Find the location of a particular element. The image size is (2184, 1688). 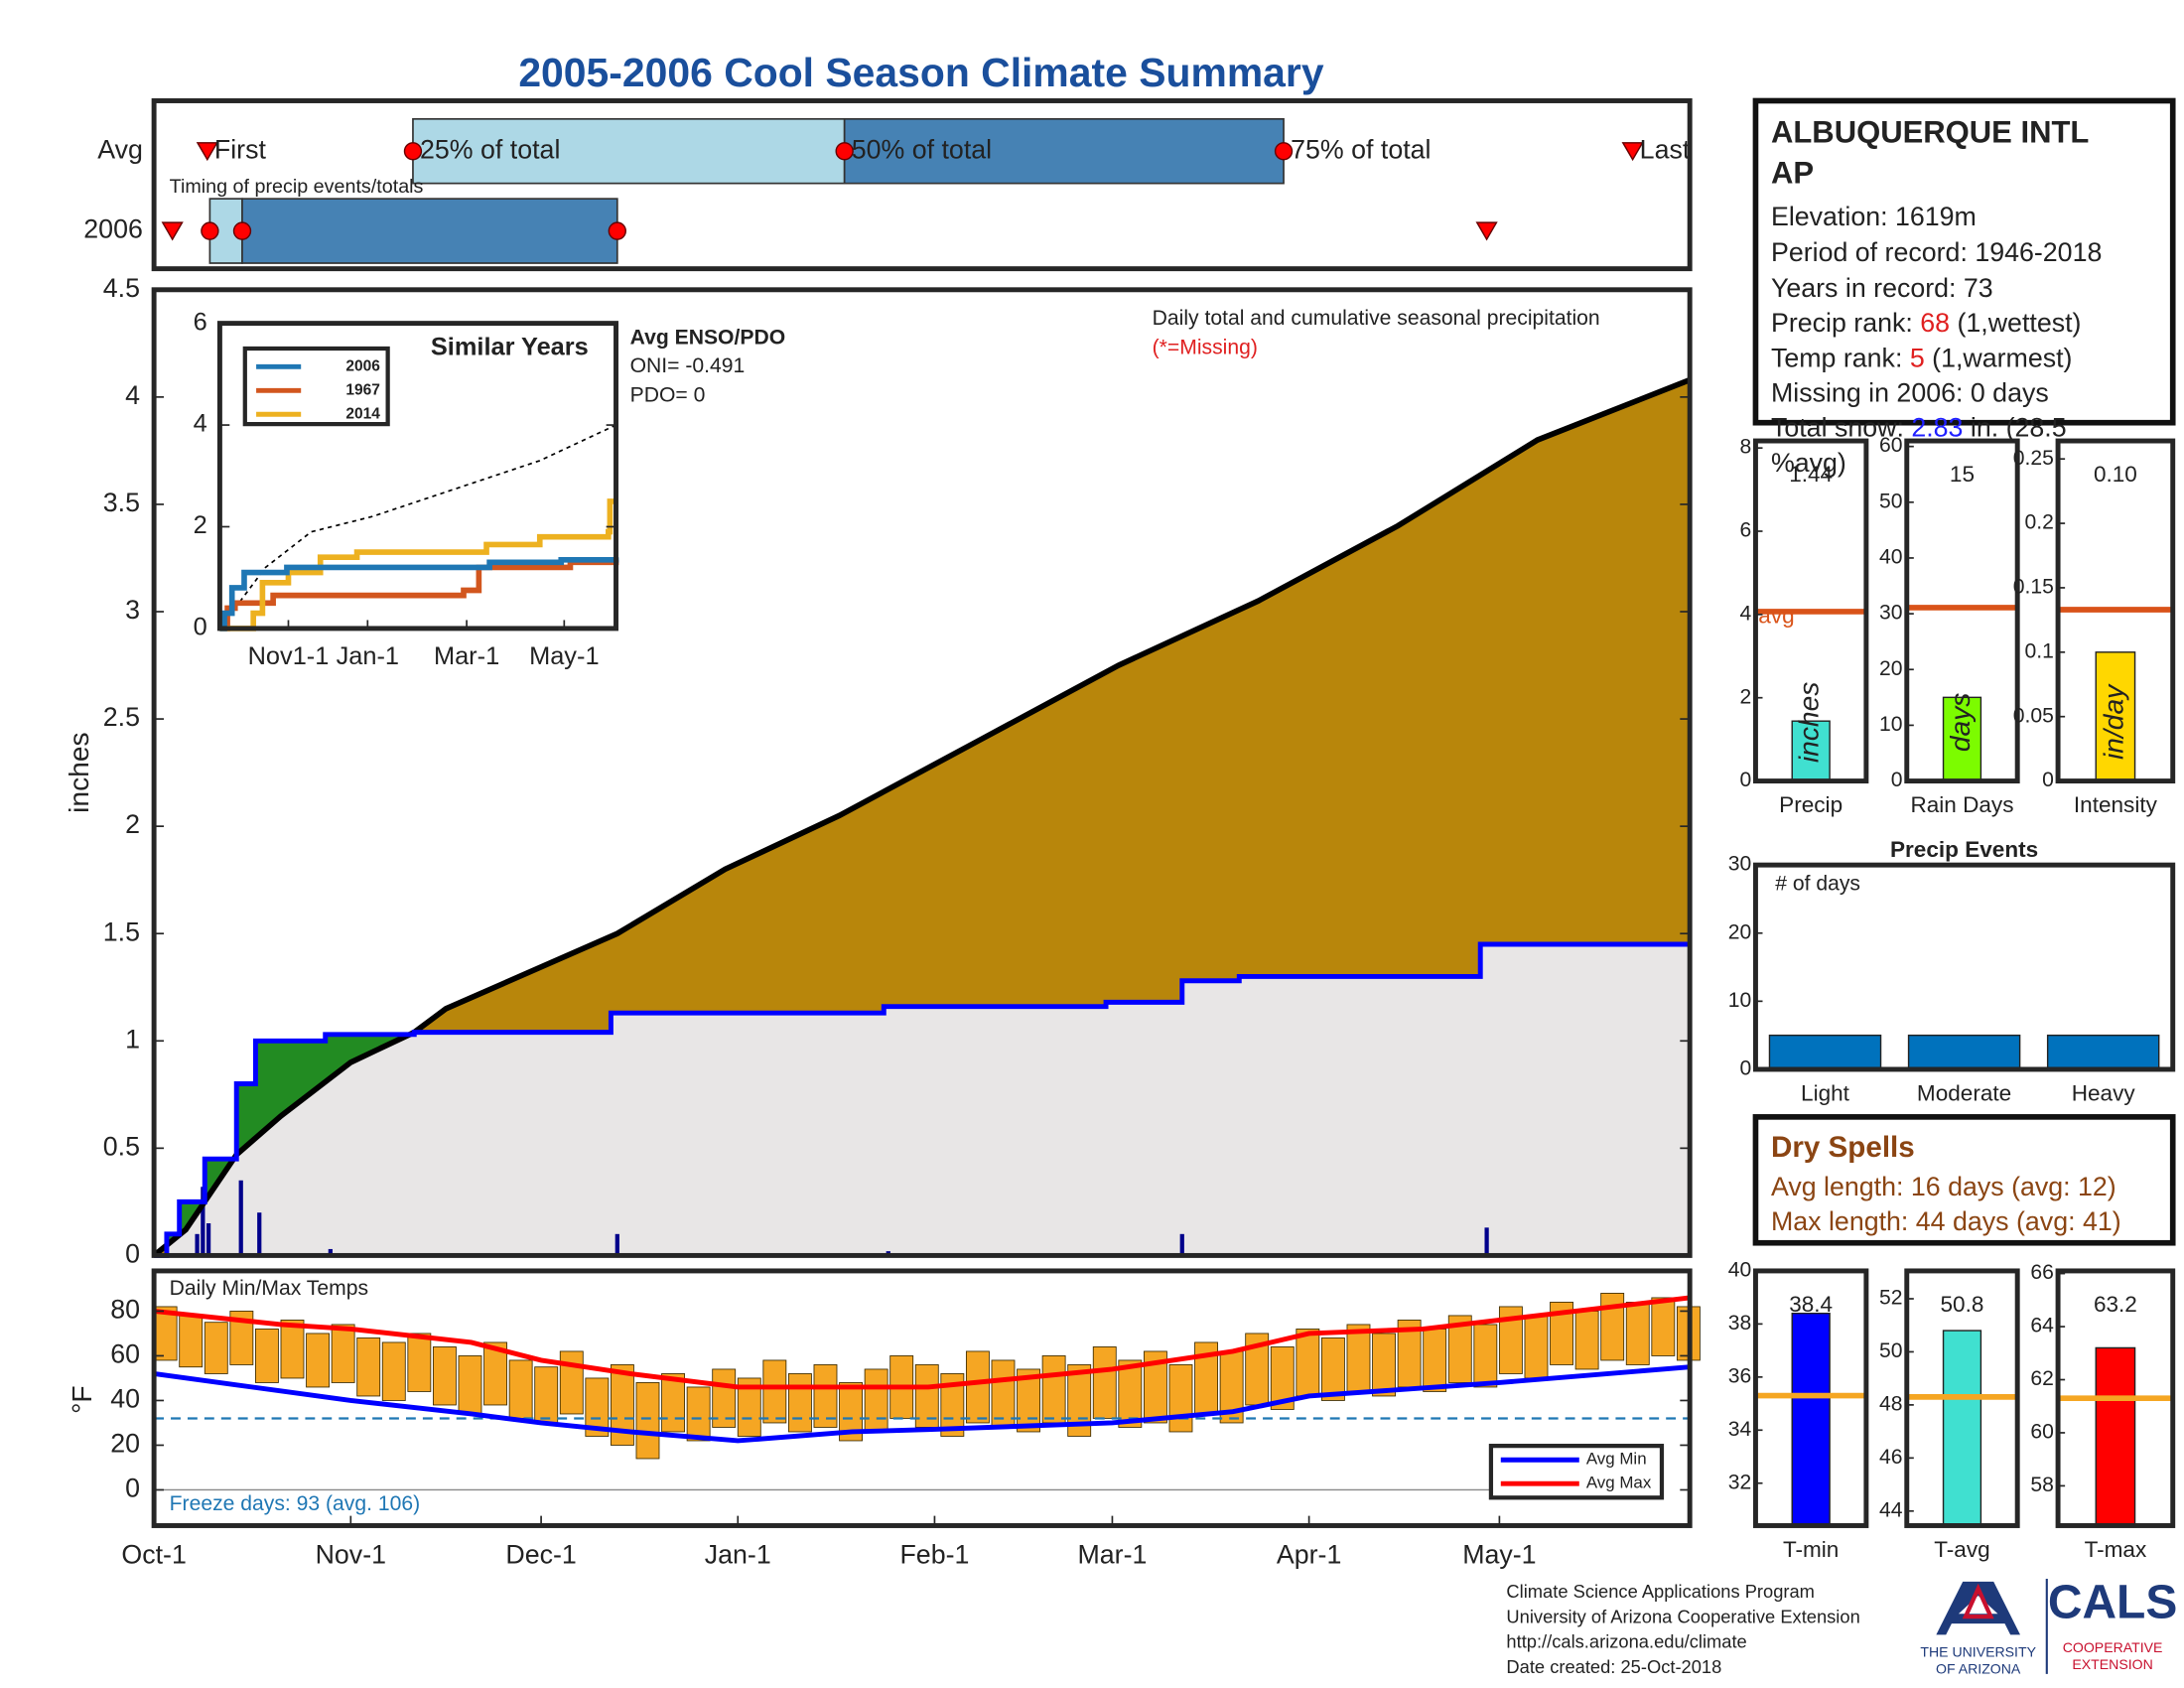

x-category-label: Moderate is located at coordinates (1964, 1092).